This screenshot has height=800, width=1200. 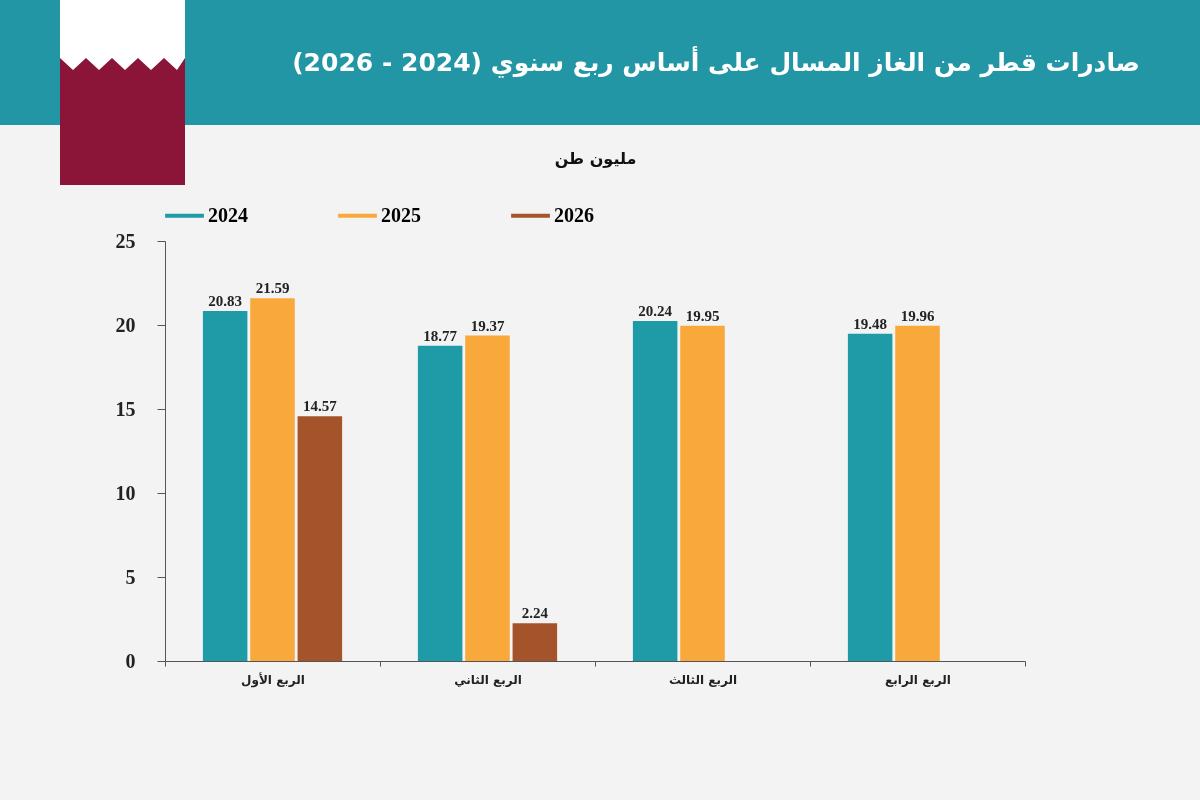 What do you see at coordinates (716, 62) in the screenshot?
I see `chart-title: صادرات قطر من الغاز المسال على أساس ربع سنوي (2024 - 2026)` at bounding box center [716, 62].